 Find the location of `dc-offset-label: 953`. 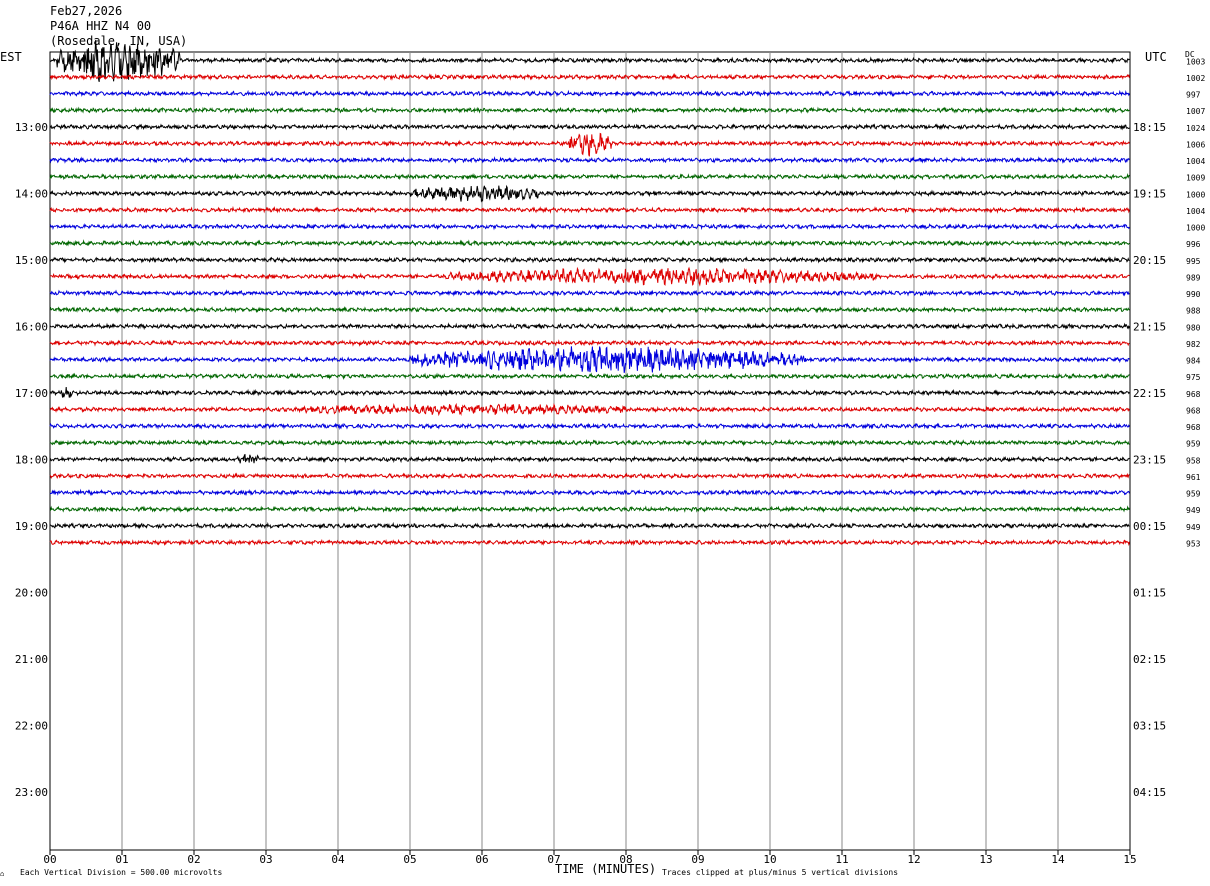

dc-offset-label: 953 is located at coordinates (1193, 543).